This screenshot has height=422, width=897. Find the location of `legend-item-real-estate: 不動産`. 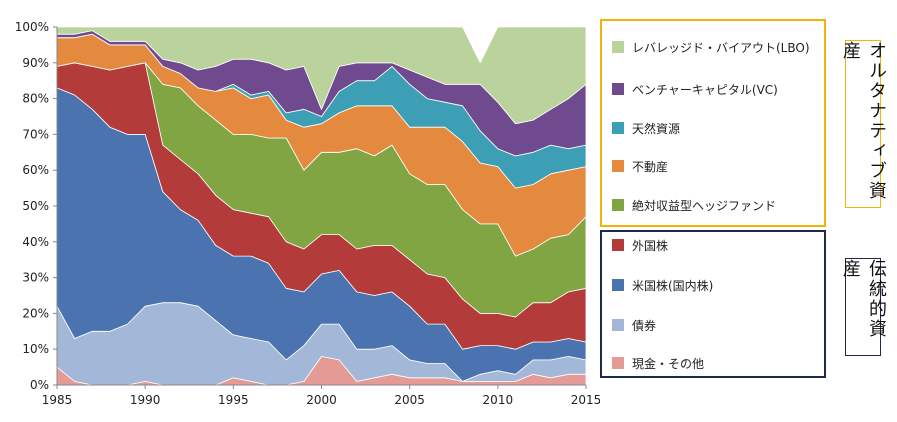

legend-item-real-estate: 不動産 is located at coordinates (640, 166).